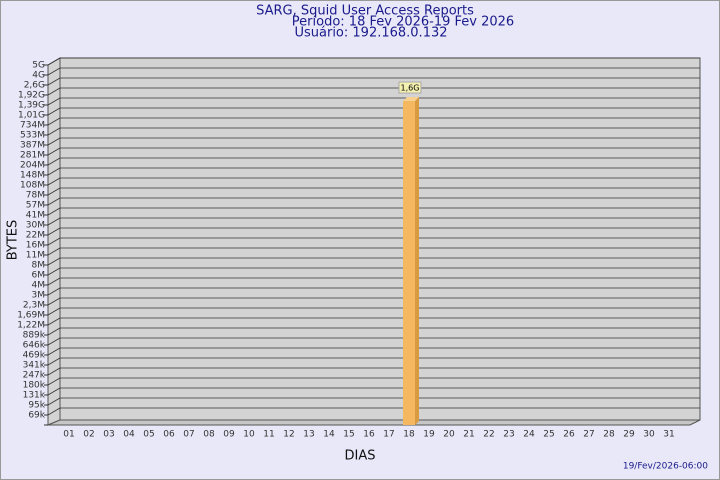 The image size is (720, 480). Describe the element at coordinates (468, 435) in the screenshot. I see `x-tick-label: 21` at that location.